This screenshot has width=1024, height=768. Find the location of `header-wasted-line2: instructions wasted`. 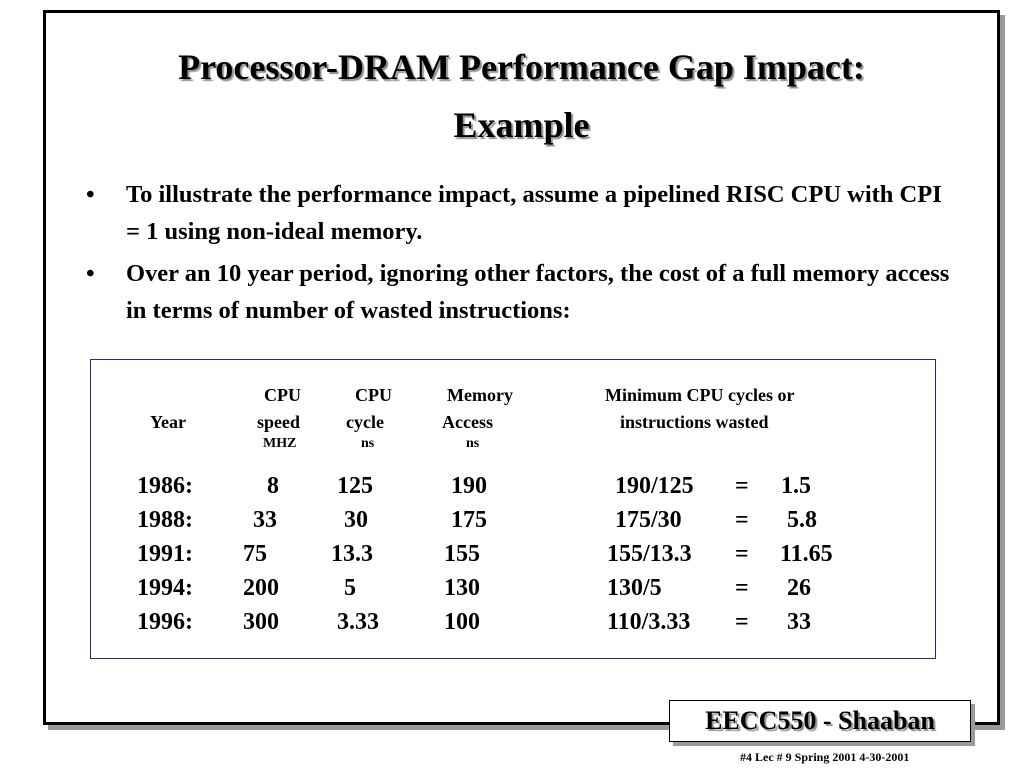

header-wasted-line2: instructions wasted is located at coordinates (694, 422).